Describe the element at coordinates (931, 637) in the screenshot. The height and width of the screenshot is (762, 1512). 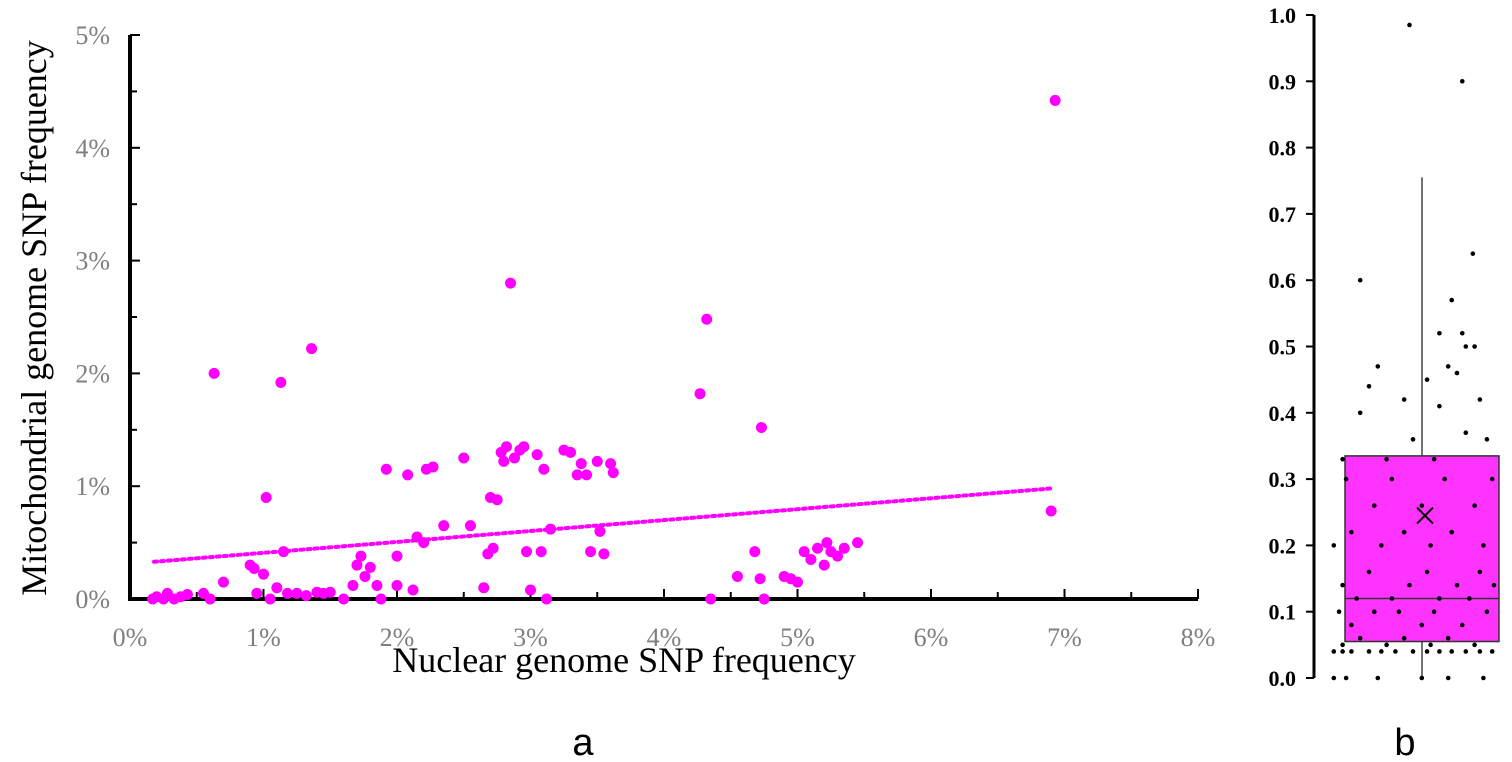
I see `panel-a-x-tick-label: 6%` at that location.